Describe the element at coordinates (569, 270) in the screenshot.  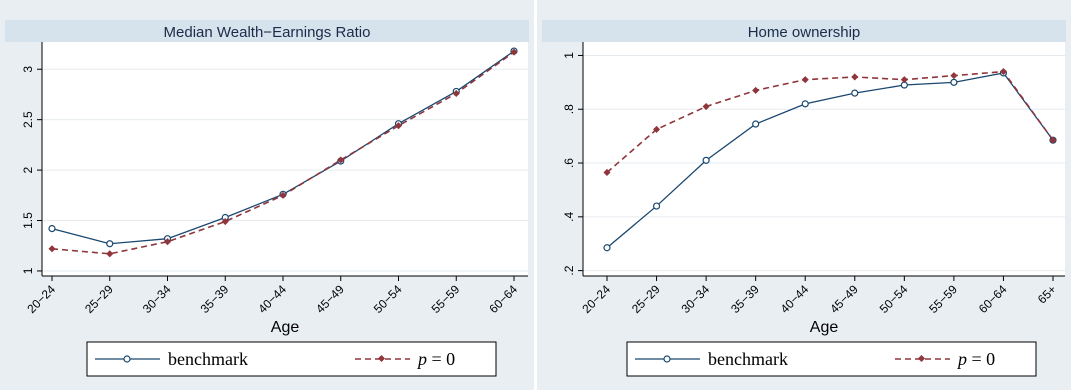
I see `y-tick-label: .2` at that location.